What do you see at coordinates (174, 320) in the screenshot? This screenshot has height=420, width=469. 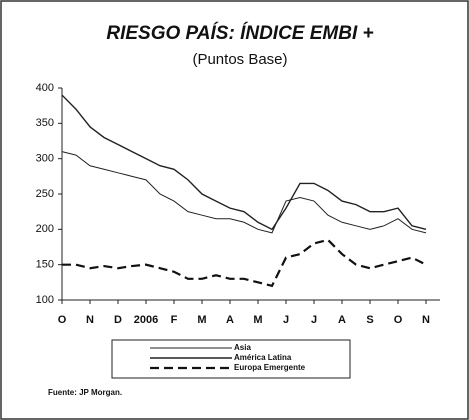 I see `x-tick-label: F` at bounding box center [174, 320].